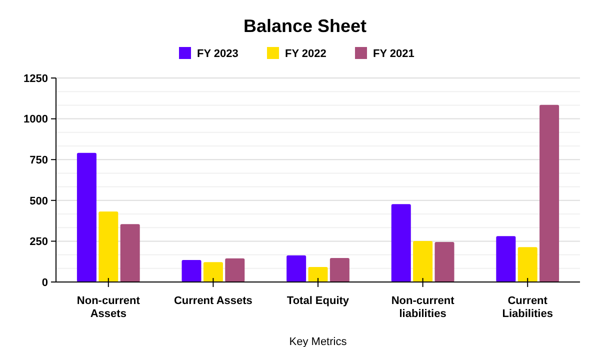  What do you see at coordinates (108, 307) in the screenshot?
I see `x-tick-label: Non-current Assets` at bounding box center [108, 307].